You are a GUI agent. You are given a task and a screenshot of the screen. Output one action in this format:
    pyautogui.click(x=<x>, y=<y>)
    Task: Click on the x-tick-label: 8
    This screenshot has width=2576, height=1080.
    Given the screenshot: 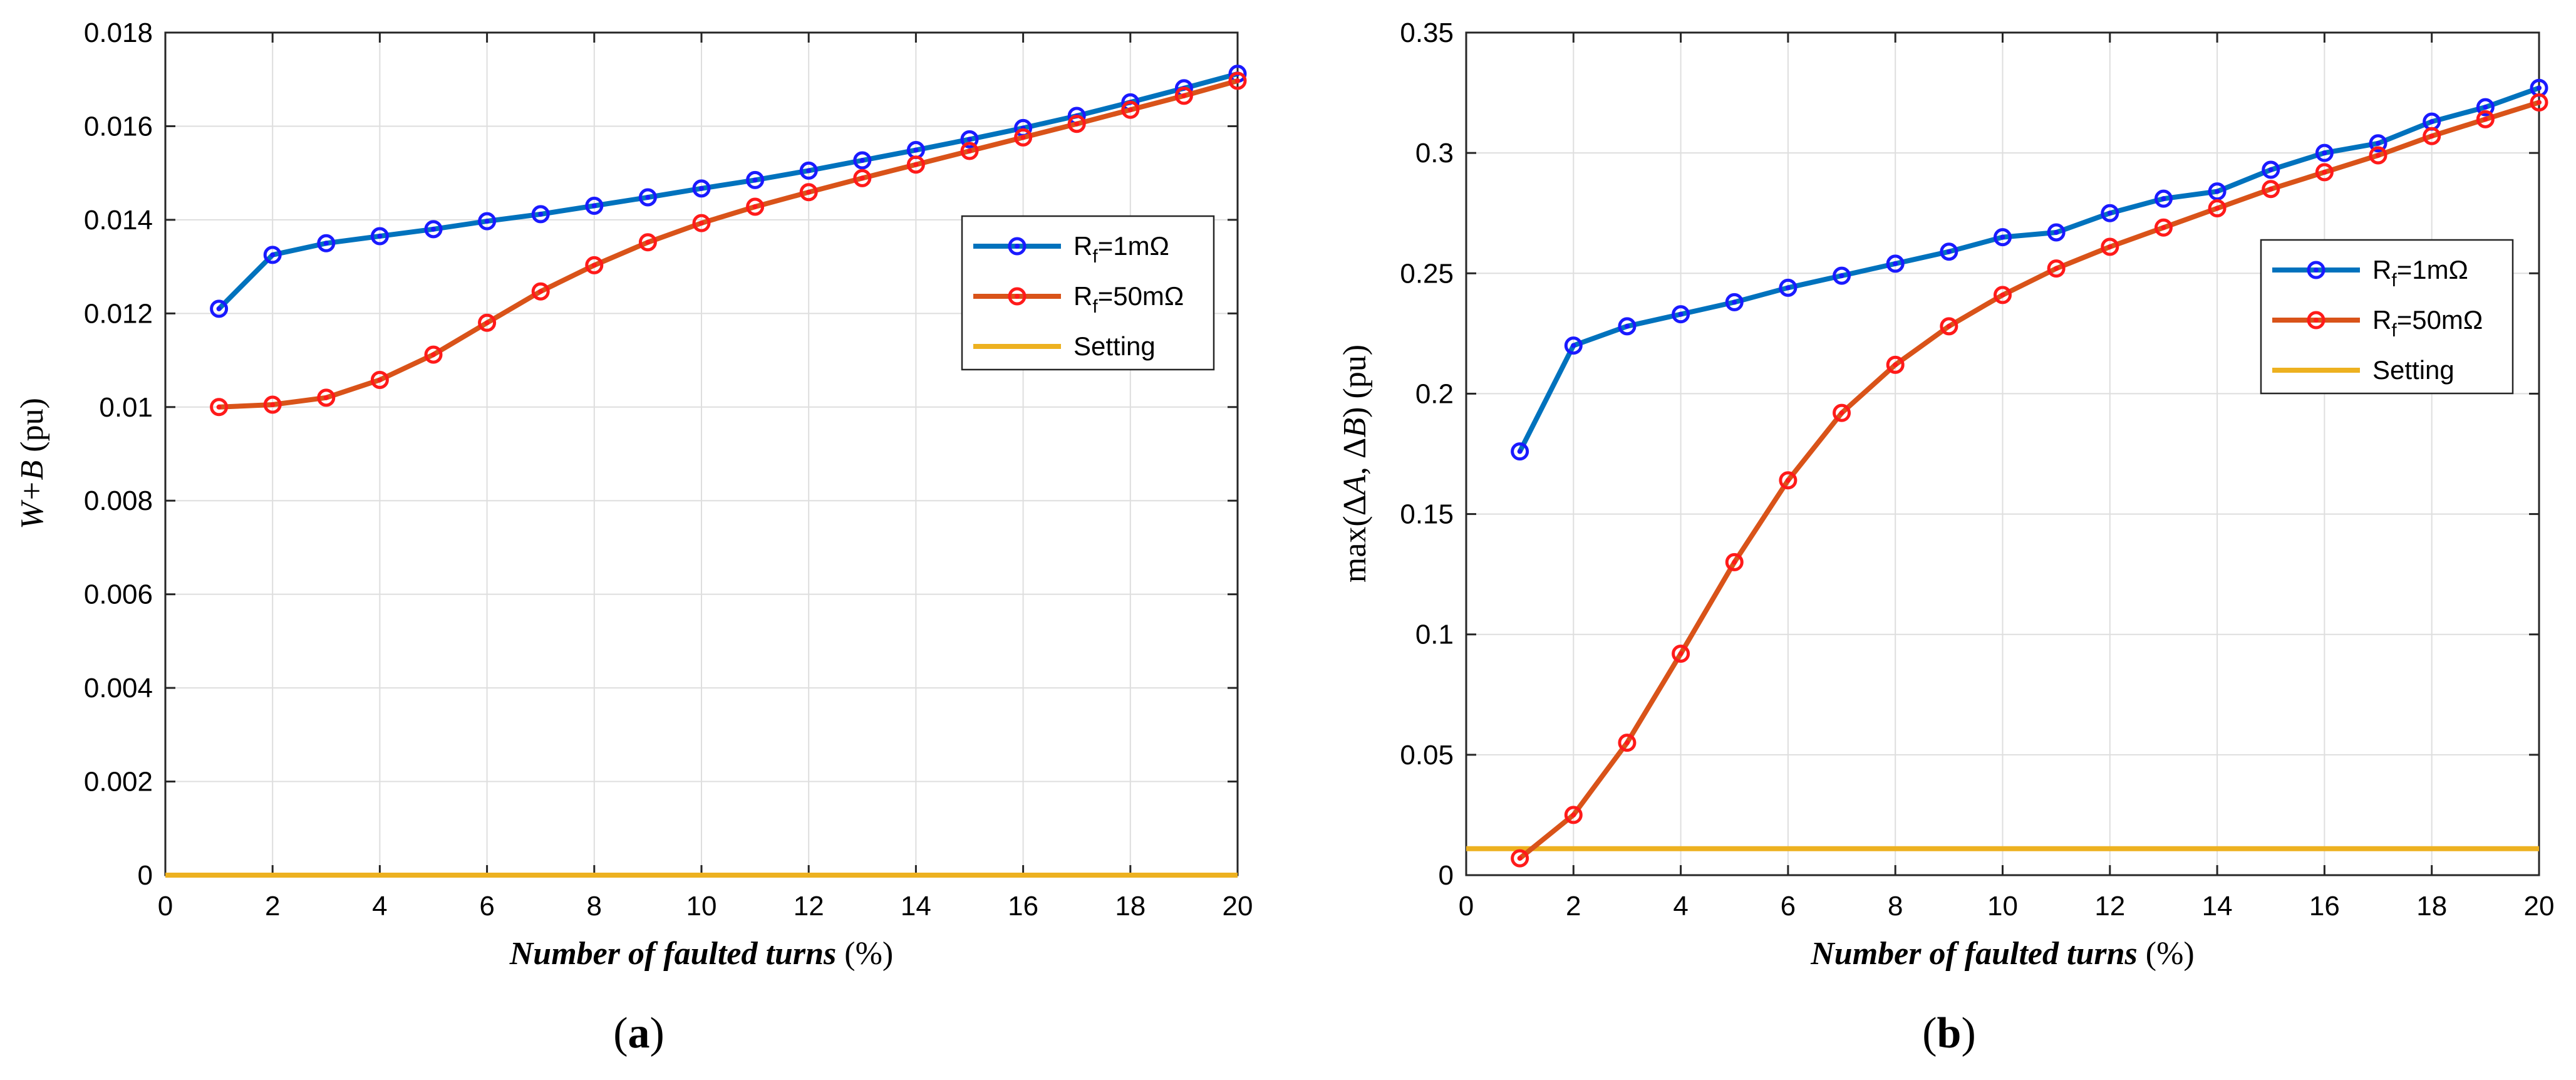 What is the action you would take?
    pyautogui.click(x=1895, y=906)
    